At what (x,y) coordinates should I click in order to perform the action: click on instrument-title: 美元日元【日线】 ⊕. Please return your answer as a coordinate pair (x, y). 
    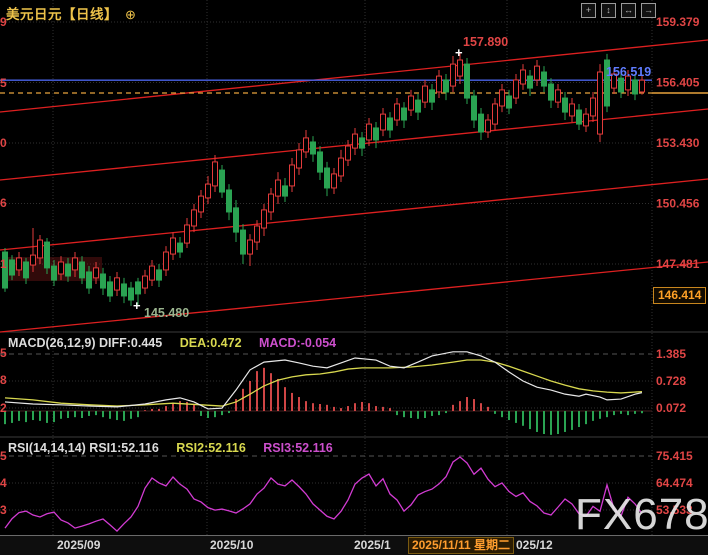
    Looking at the image, I should click on (71, 13).